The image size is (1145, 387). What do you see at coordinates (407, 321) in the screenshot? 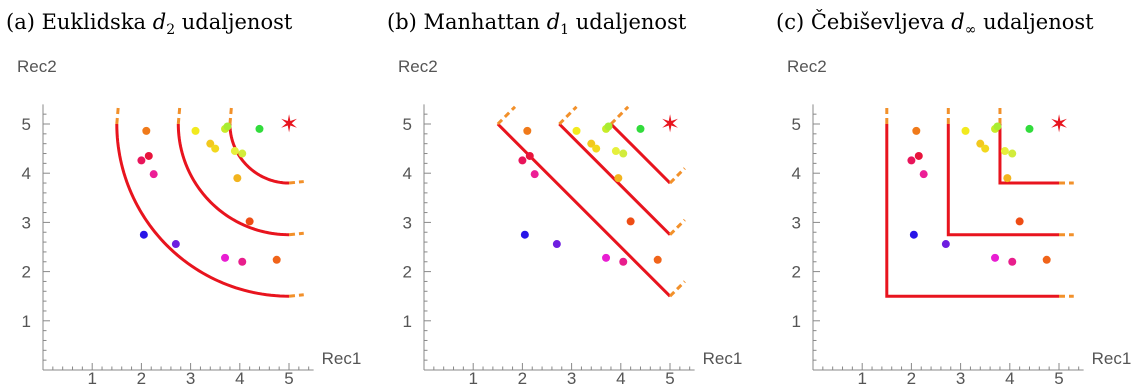
I see `y-tick-label: 1` at bounding box center [407, 321].